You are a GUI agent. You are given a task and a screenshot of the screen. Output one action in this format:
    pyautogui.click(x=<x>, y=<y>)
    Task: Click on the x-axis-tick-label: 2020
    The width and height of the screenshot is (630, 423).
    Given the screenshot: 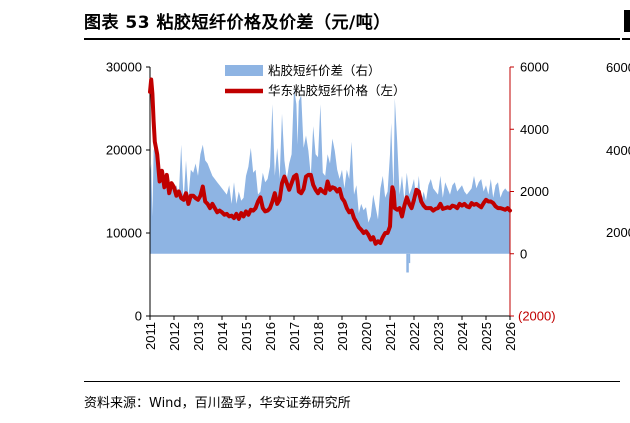 What is the action you would take?
    pyautogui.click(x=366, y=336)
    